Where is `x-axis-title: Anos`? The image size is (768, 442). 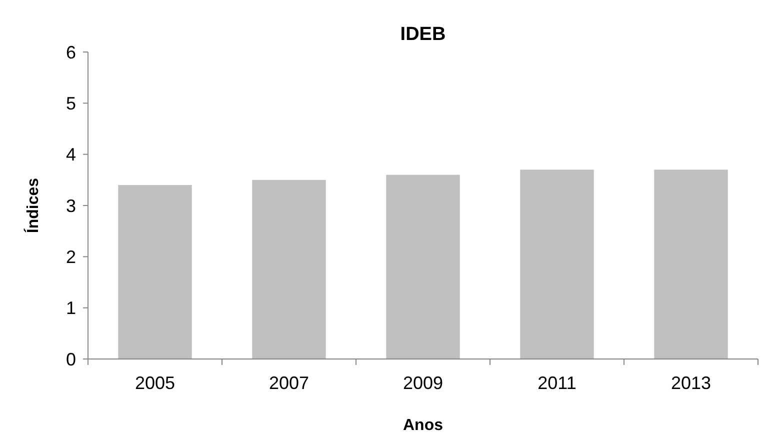
x-axis-title: Anos is located at coordinates (423, 425).